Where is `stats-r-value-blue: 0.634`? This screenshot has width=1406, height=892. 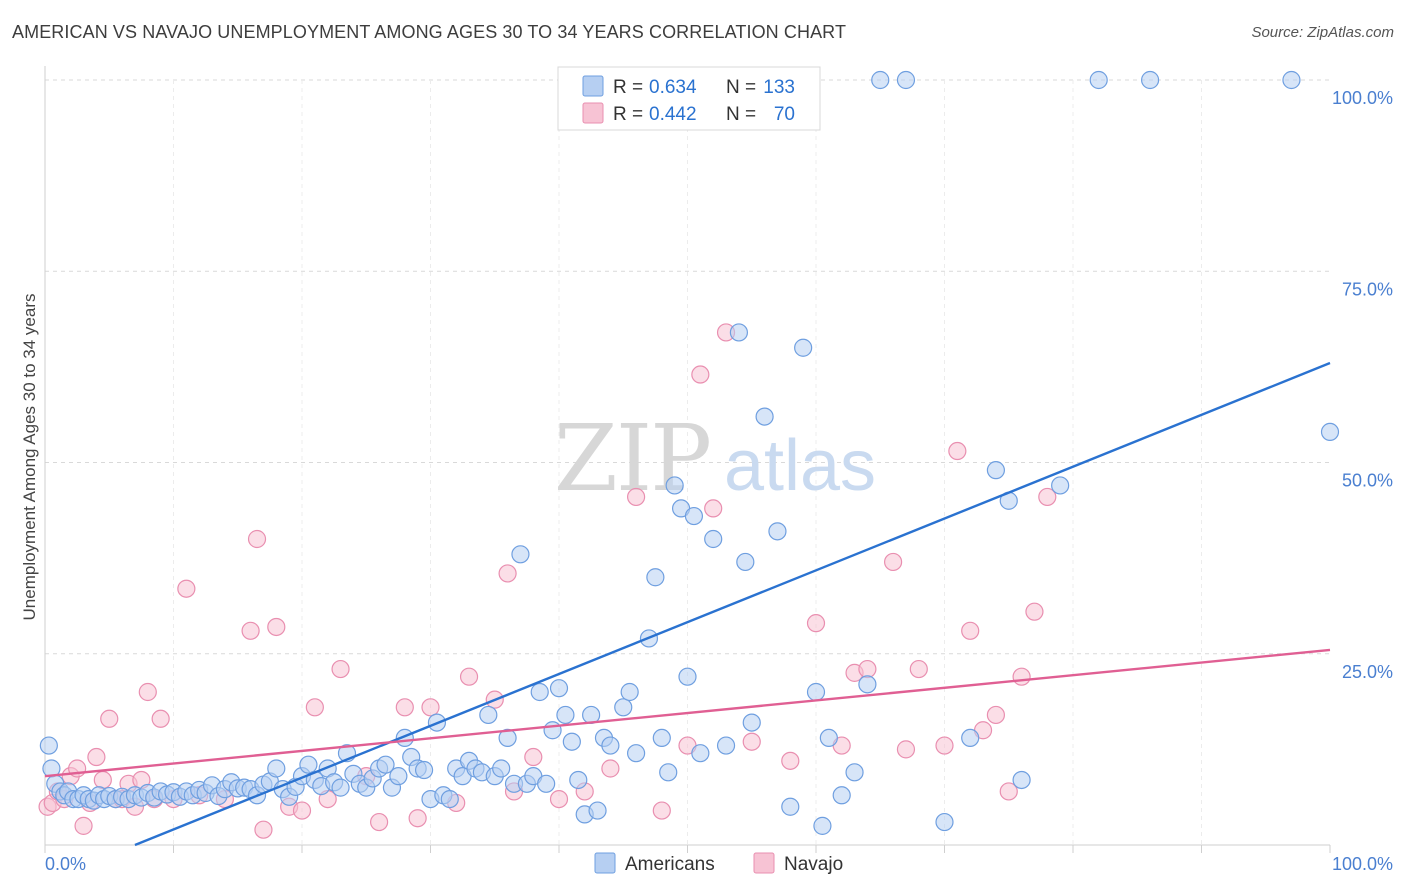
stats-r-value-blue: 0.634 is located at coordinates (673, 87).